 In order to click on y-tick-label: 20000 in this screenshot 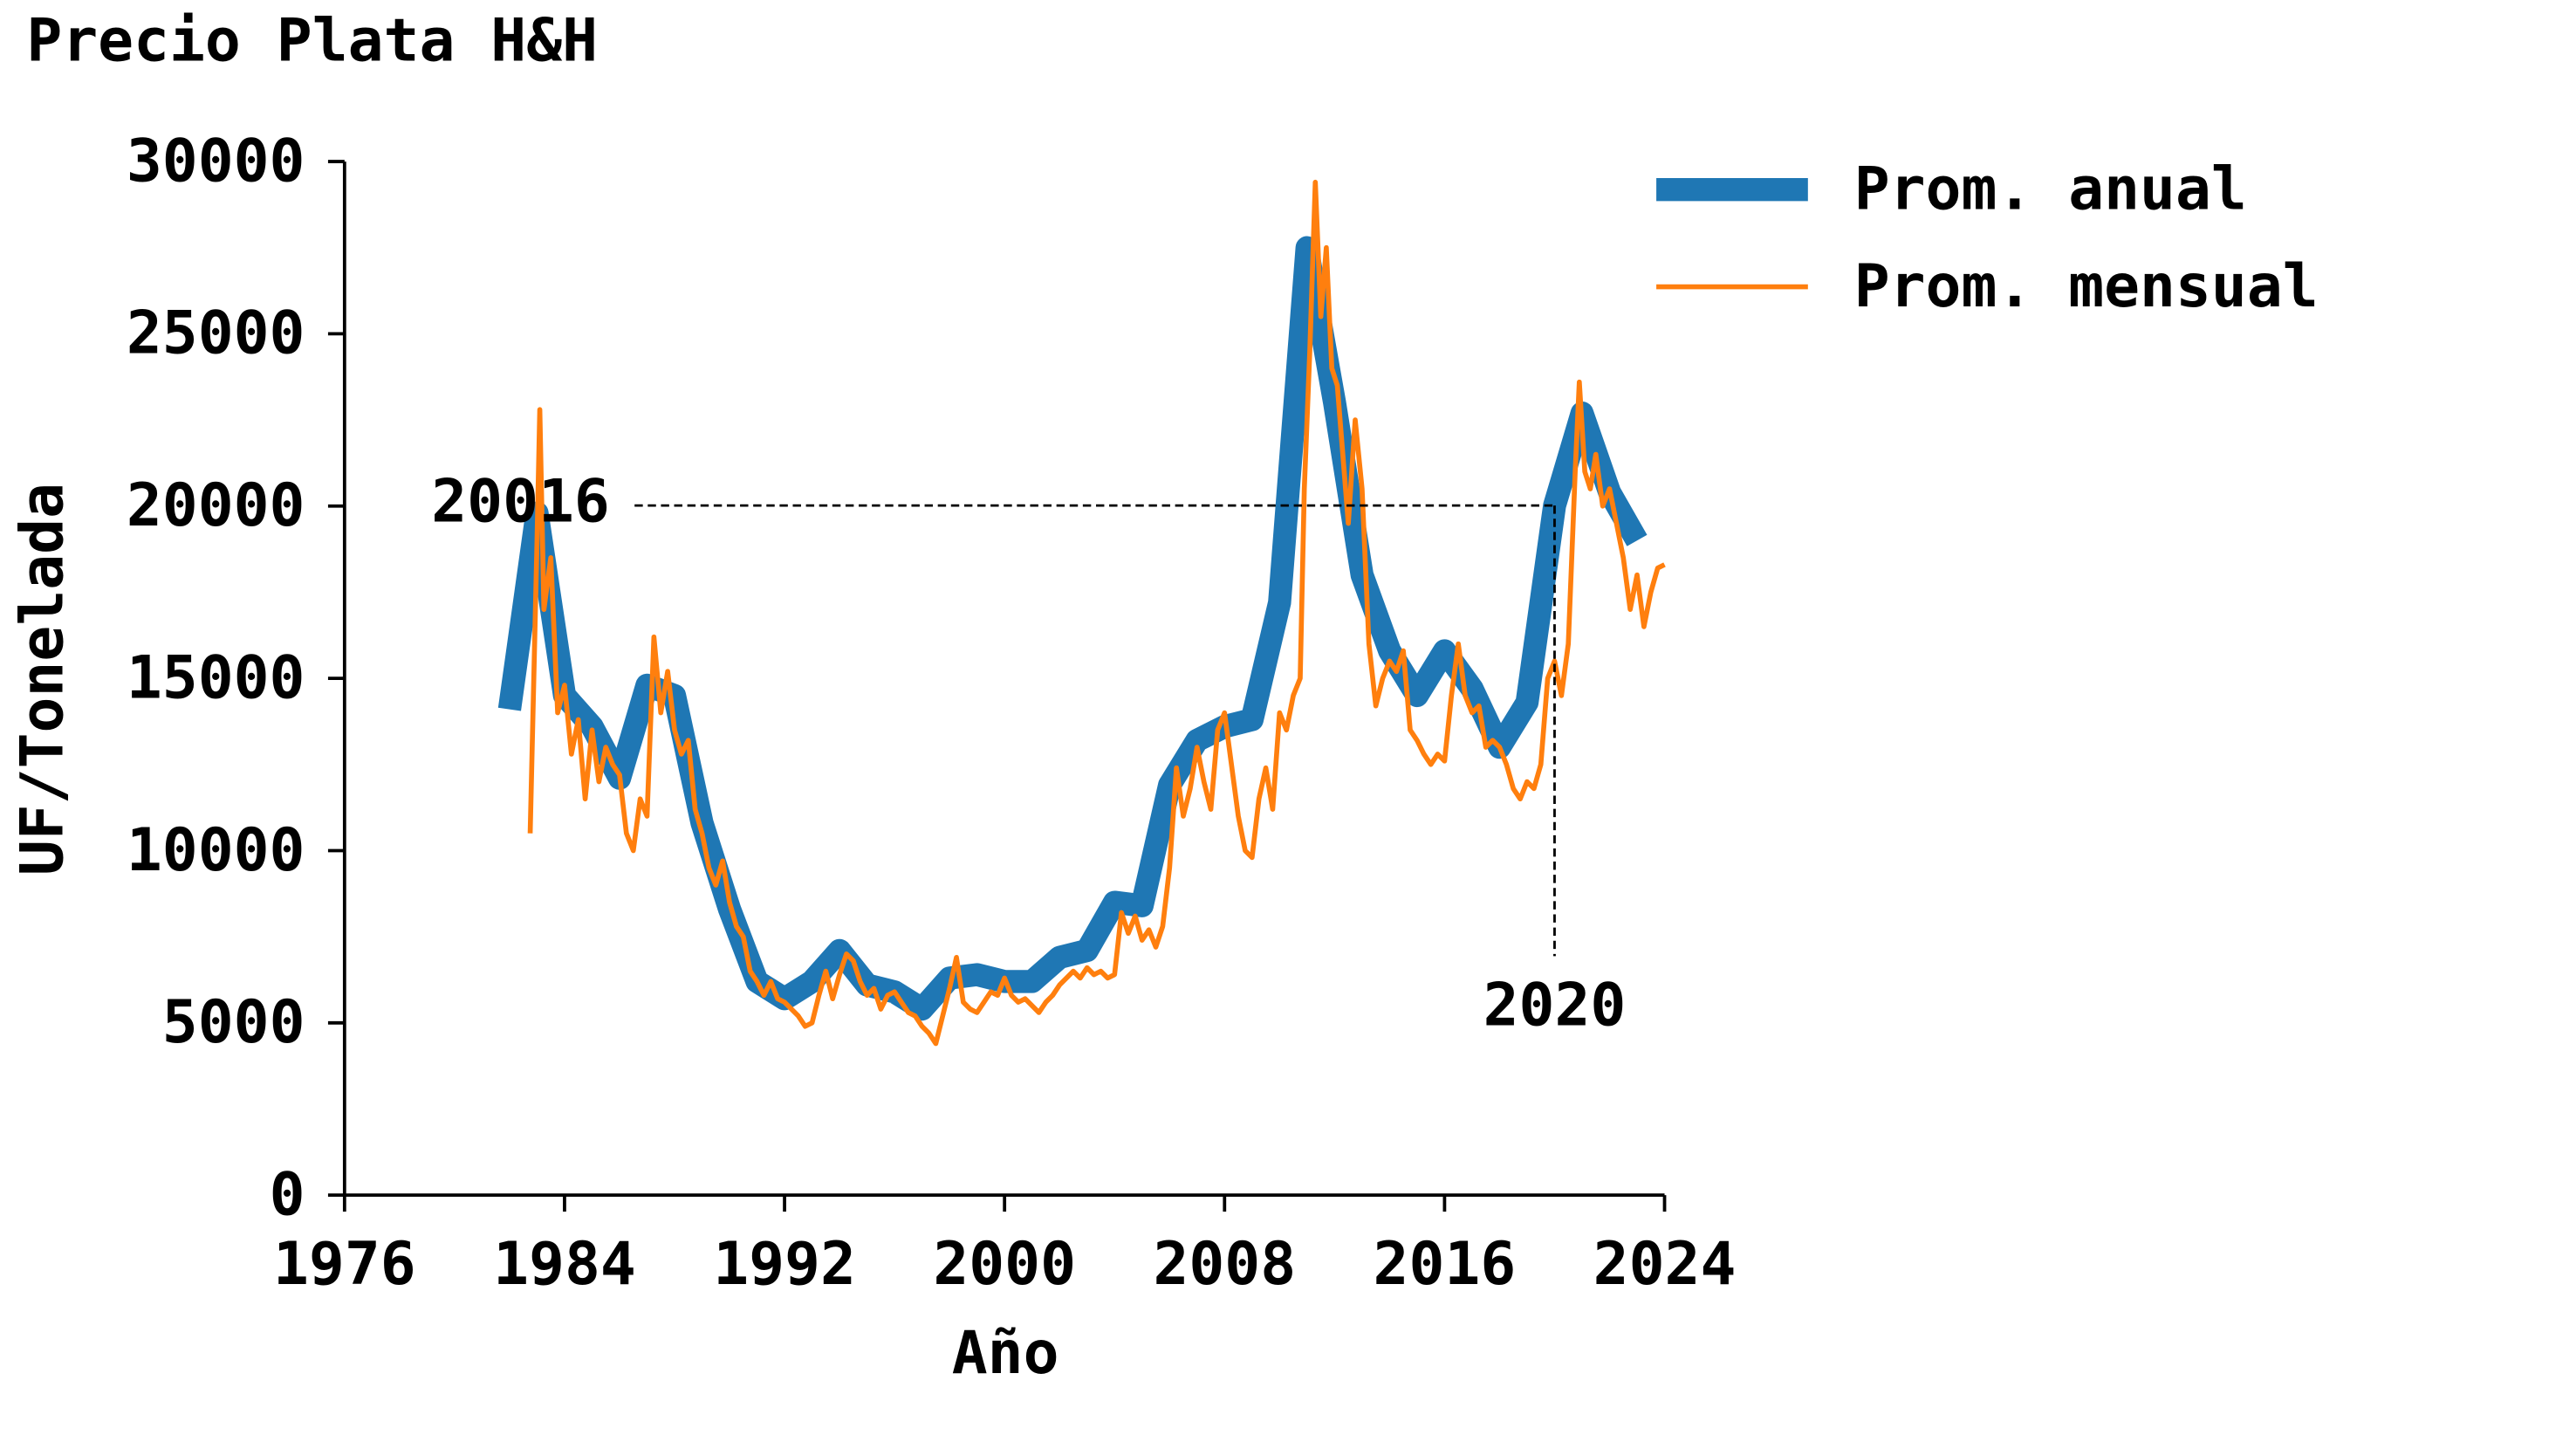, I will do `click(216, 505)`.